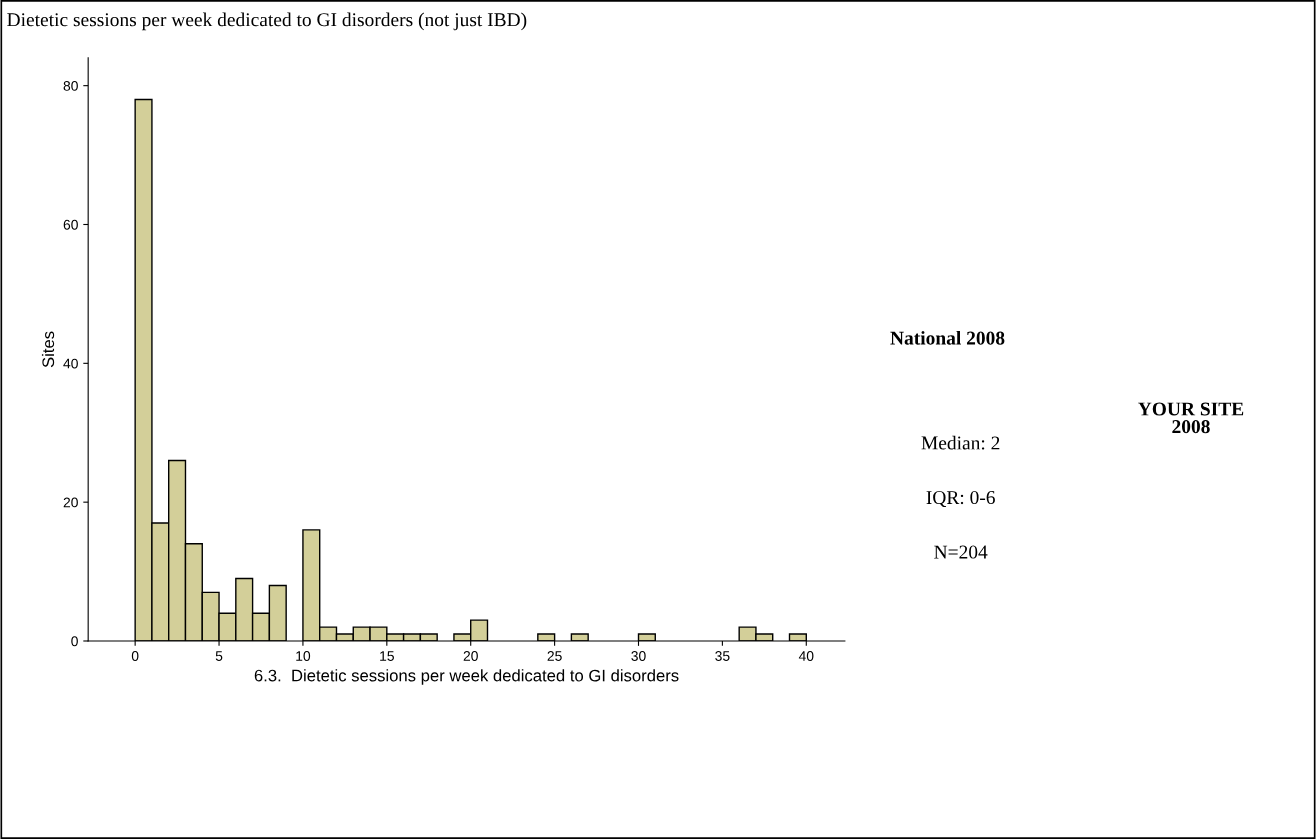 This screenshot has height=839, width=1316. What do you see at coordinates (303, 656) in the screenshot?
I see `x-tick-label: 10` at bounding box center [303, 656].